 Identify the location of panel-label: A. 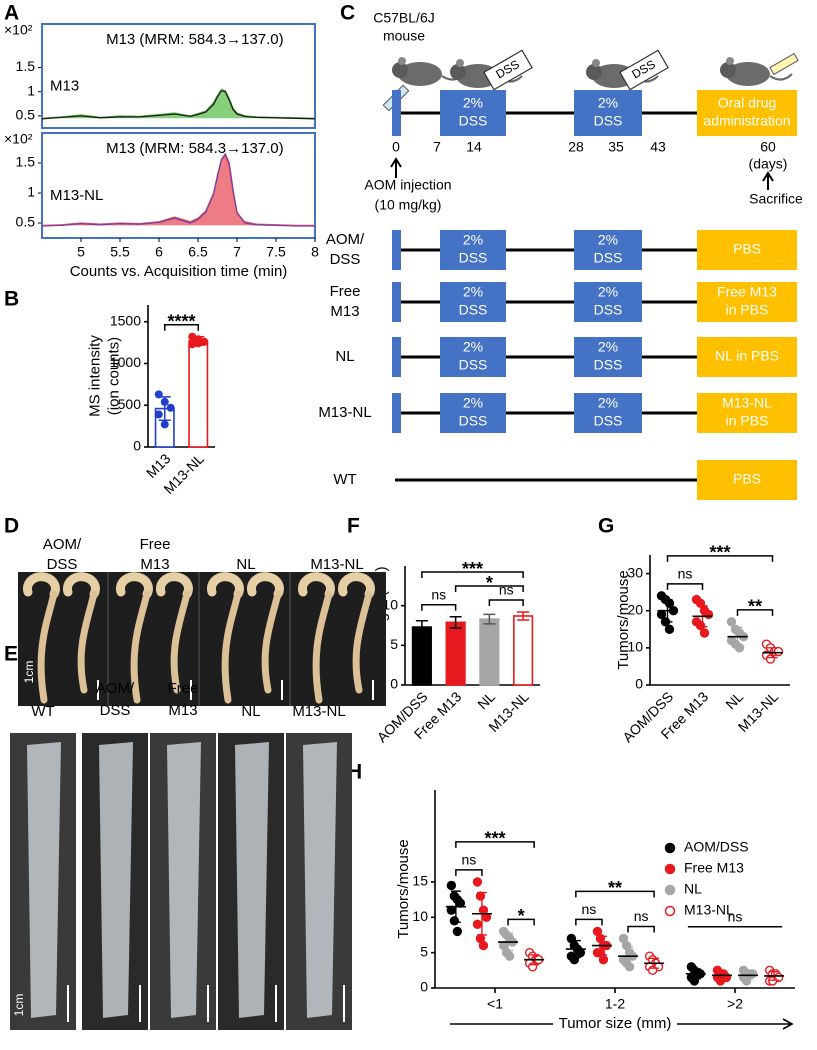
(11, 13).